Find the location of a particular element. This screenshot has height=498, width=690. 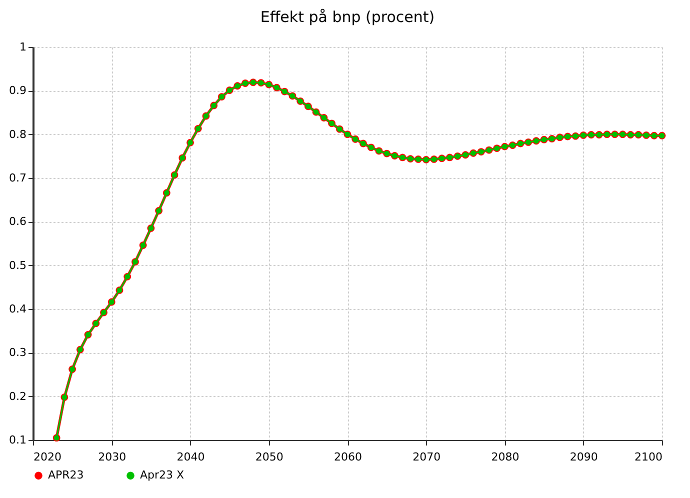

x-tick-label: 2040 is located at coordinates (190, 457).